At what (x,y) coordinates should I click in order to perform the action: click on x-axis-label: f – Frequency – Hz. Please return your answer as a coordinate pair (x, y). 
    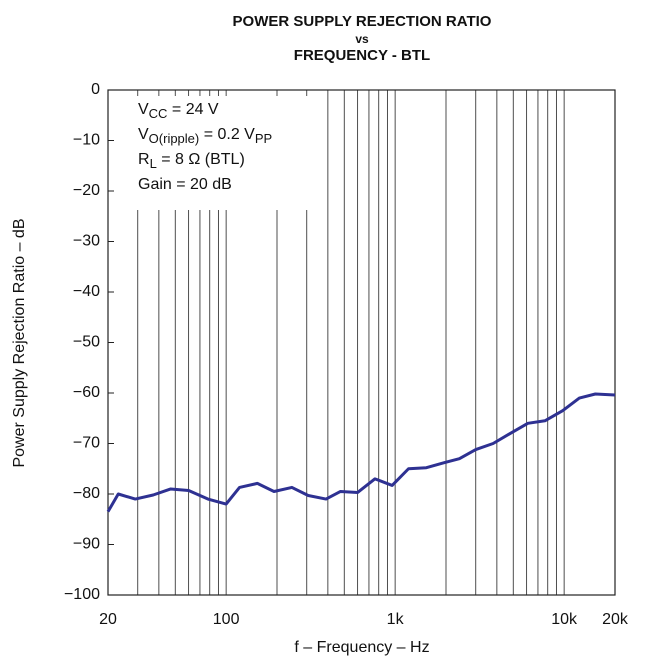
    Looking at the image, I should click on (361, 647).